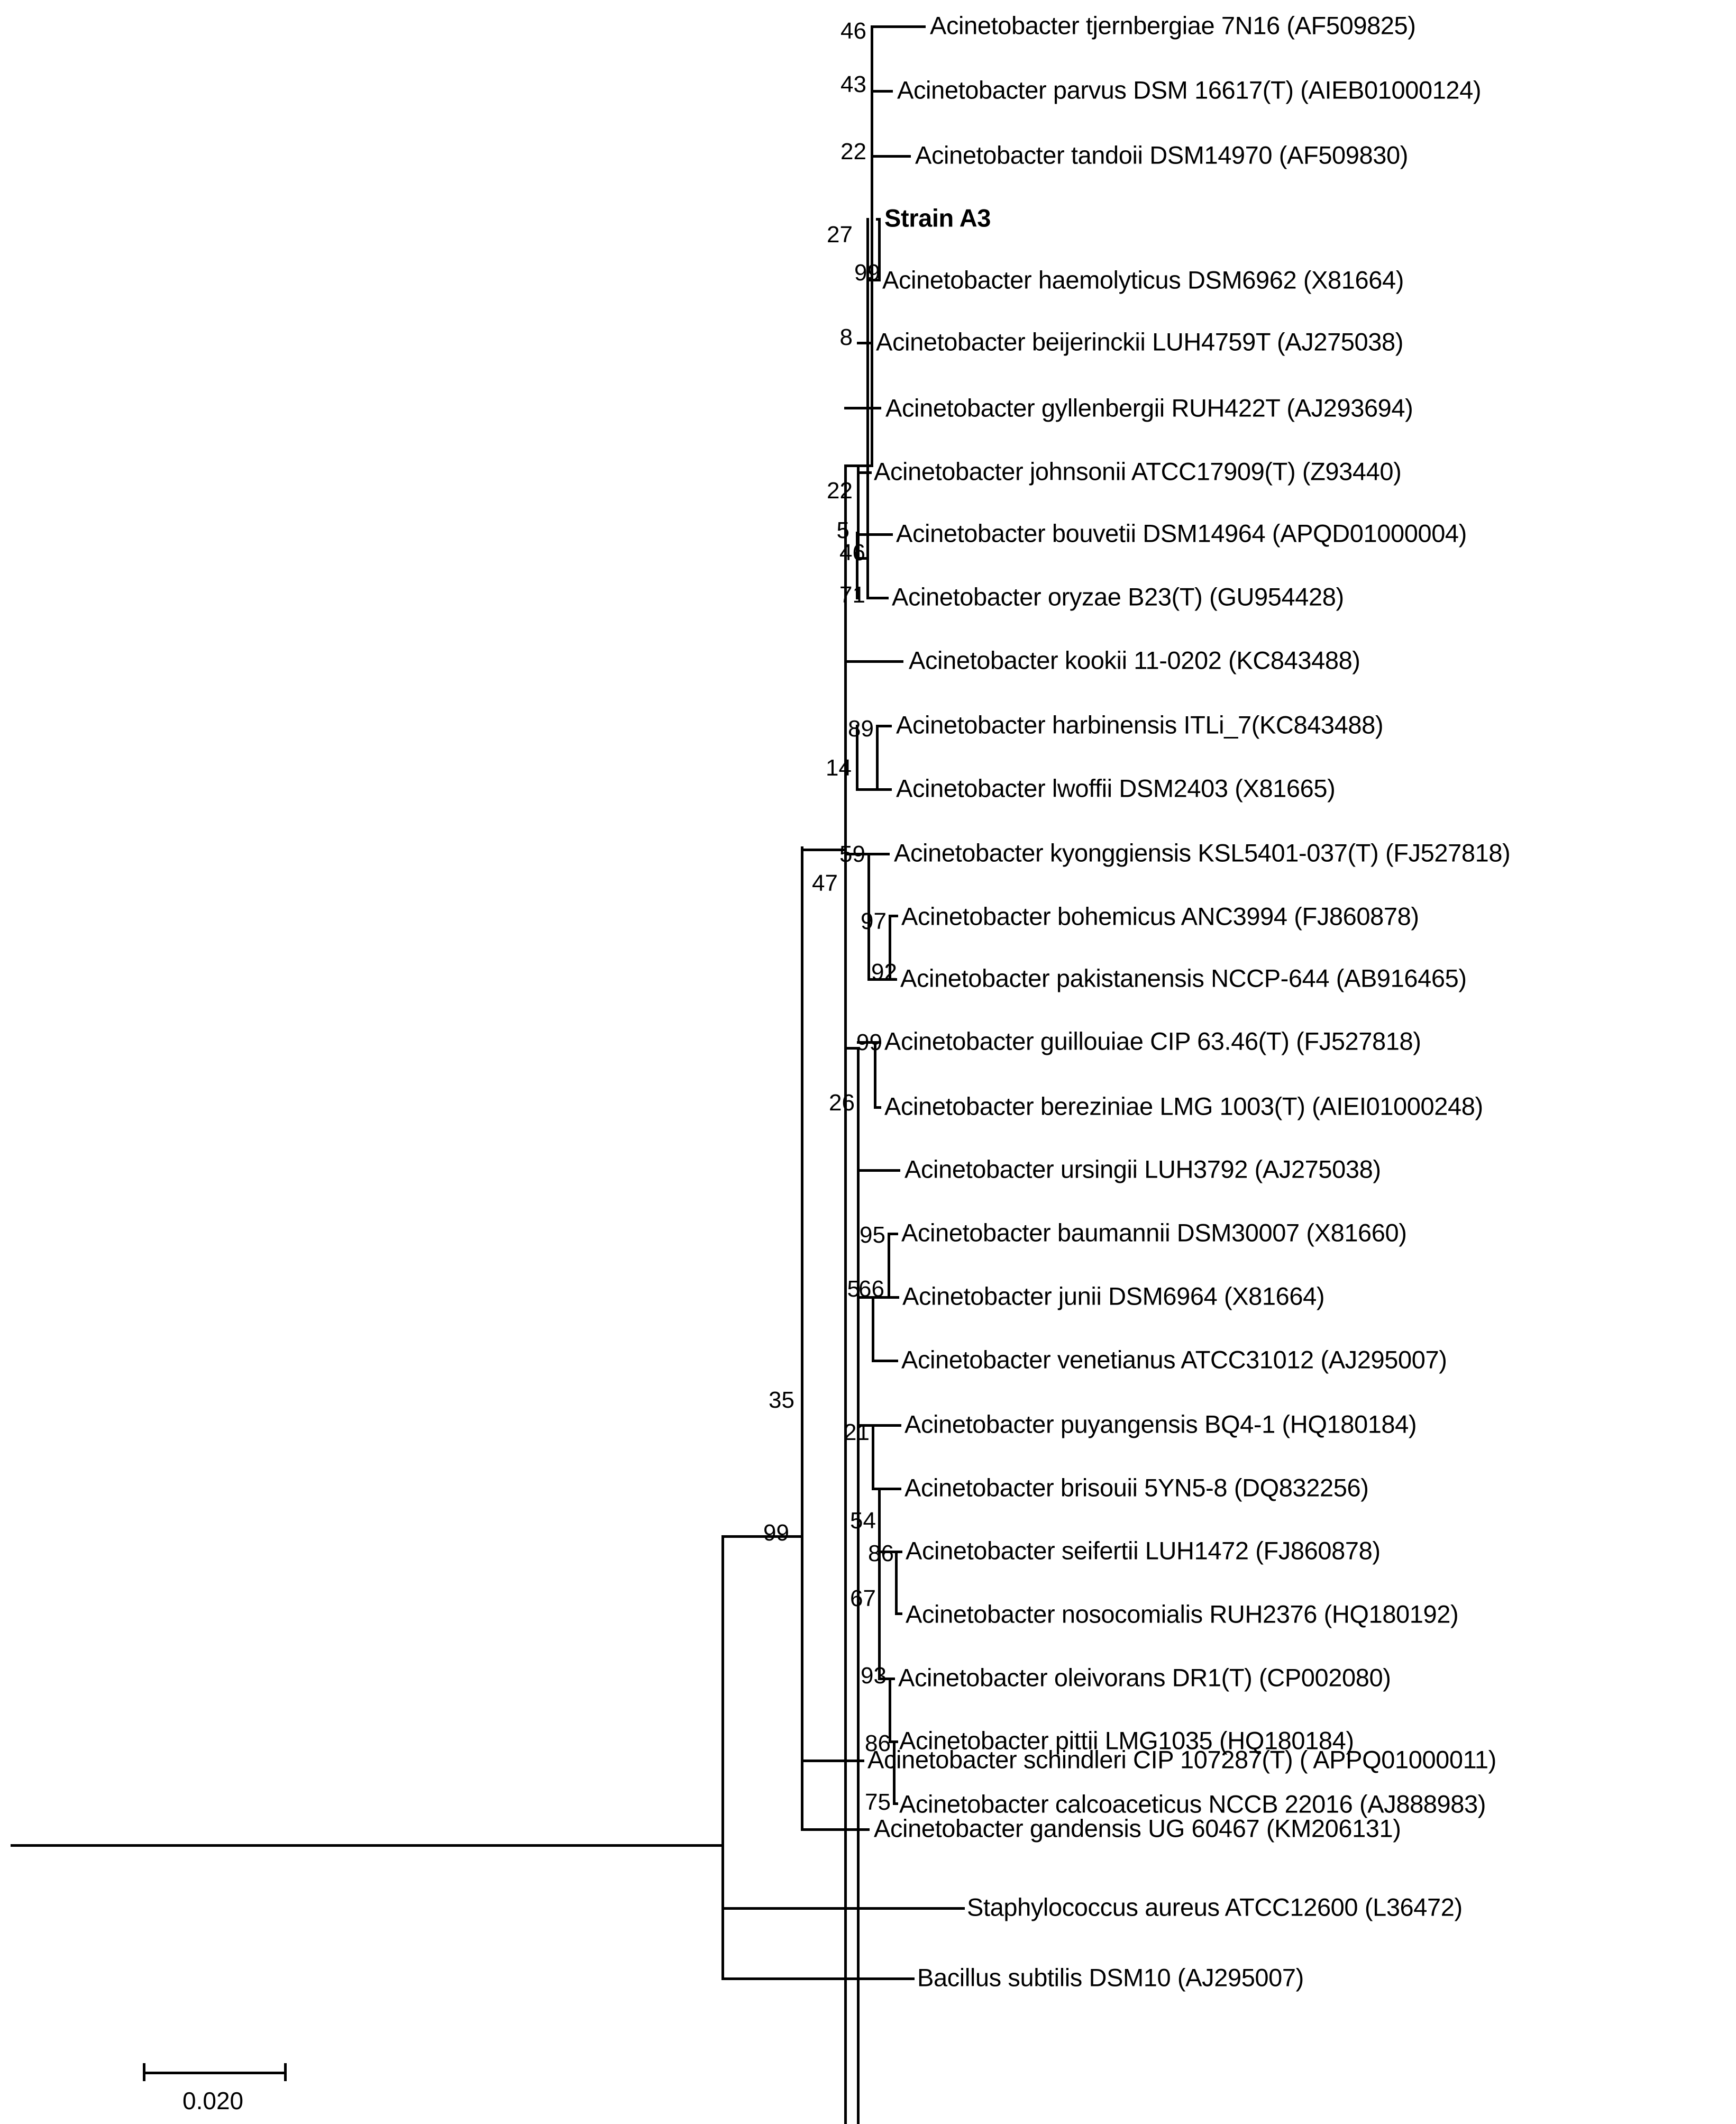 The width and height of the screenshot is (1736, 2124). I want to click on branch-node86a-stem, so click(887, 1552).